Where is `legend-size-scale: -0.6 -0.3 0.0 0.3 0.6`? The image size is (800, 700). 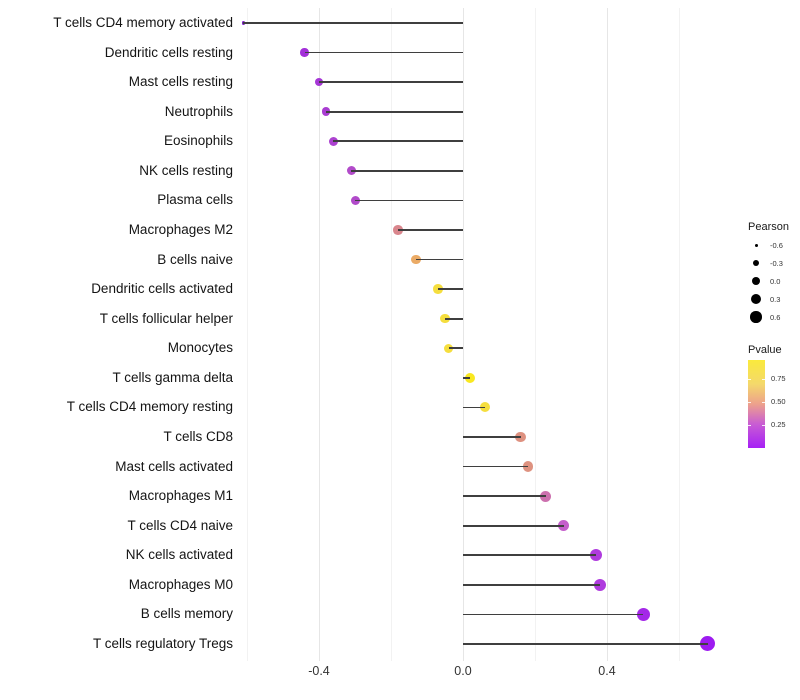 legend-size-scale: -0.6 -0.3 0.0 0.3 0.6 is located at coordinates (765, 281).